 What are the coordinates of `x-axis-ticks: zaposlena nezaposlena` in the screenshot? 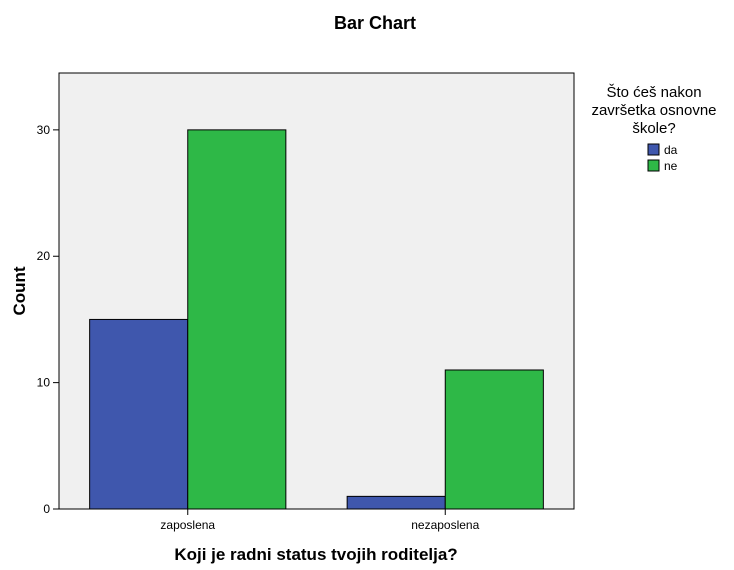 It's located at (320, 520).